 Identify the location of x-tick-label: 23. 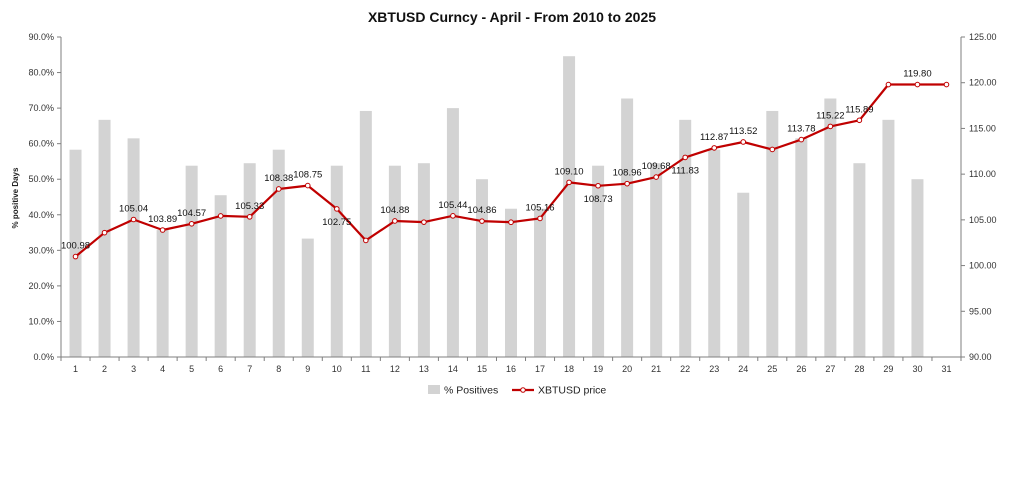
(714, 369).